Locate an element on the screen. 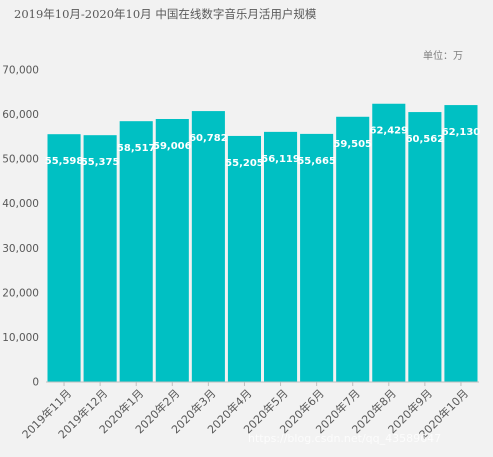 The width and height of the screenshot is (493, 457). y-tick-label: 0 is located at coordinates (35, 383).